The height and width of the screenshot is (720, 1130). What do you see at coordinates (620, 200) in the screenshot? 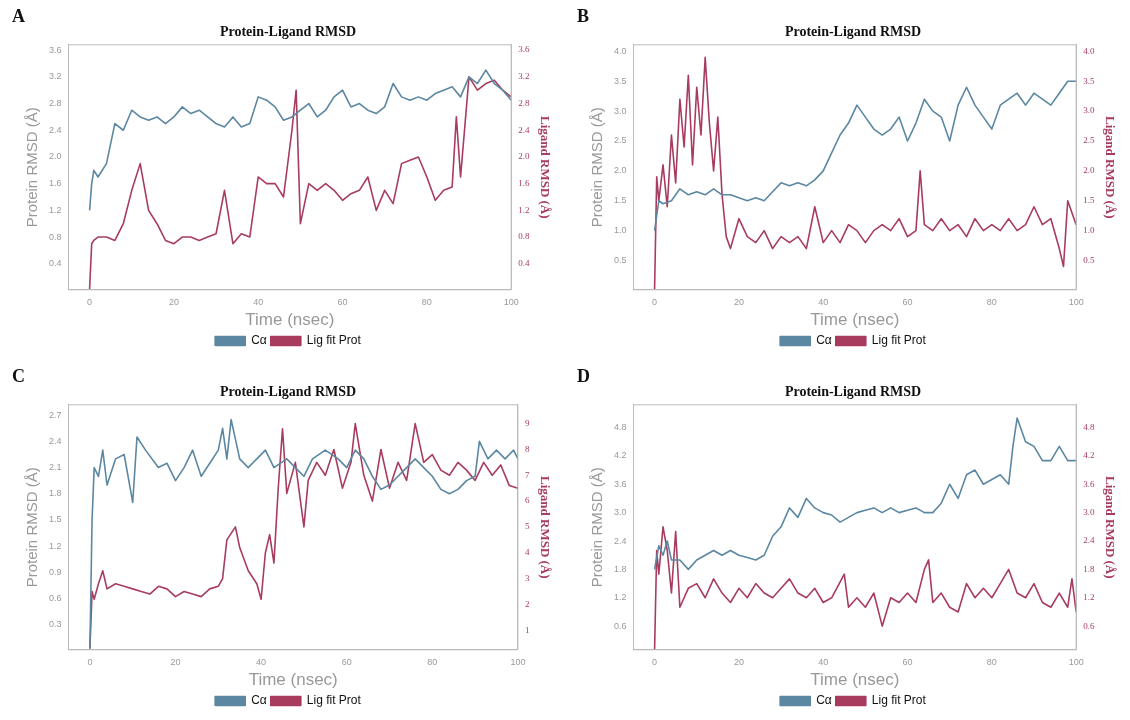
I see `y-tick-label: 1.5` at bounding box center [620, 200].